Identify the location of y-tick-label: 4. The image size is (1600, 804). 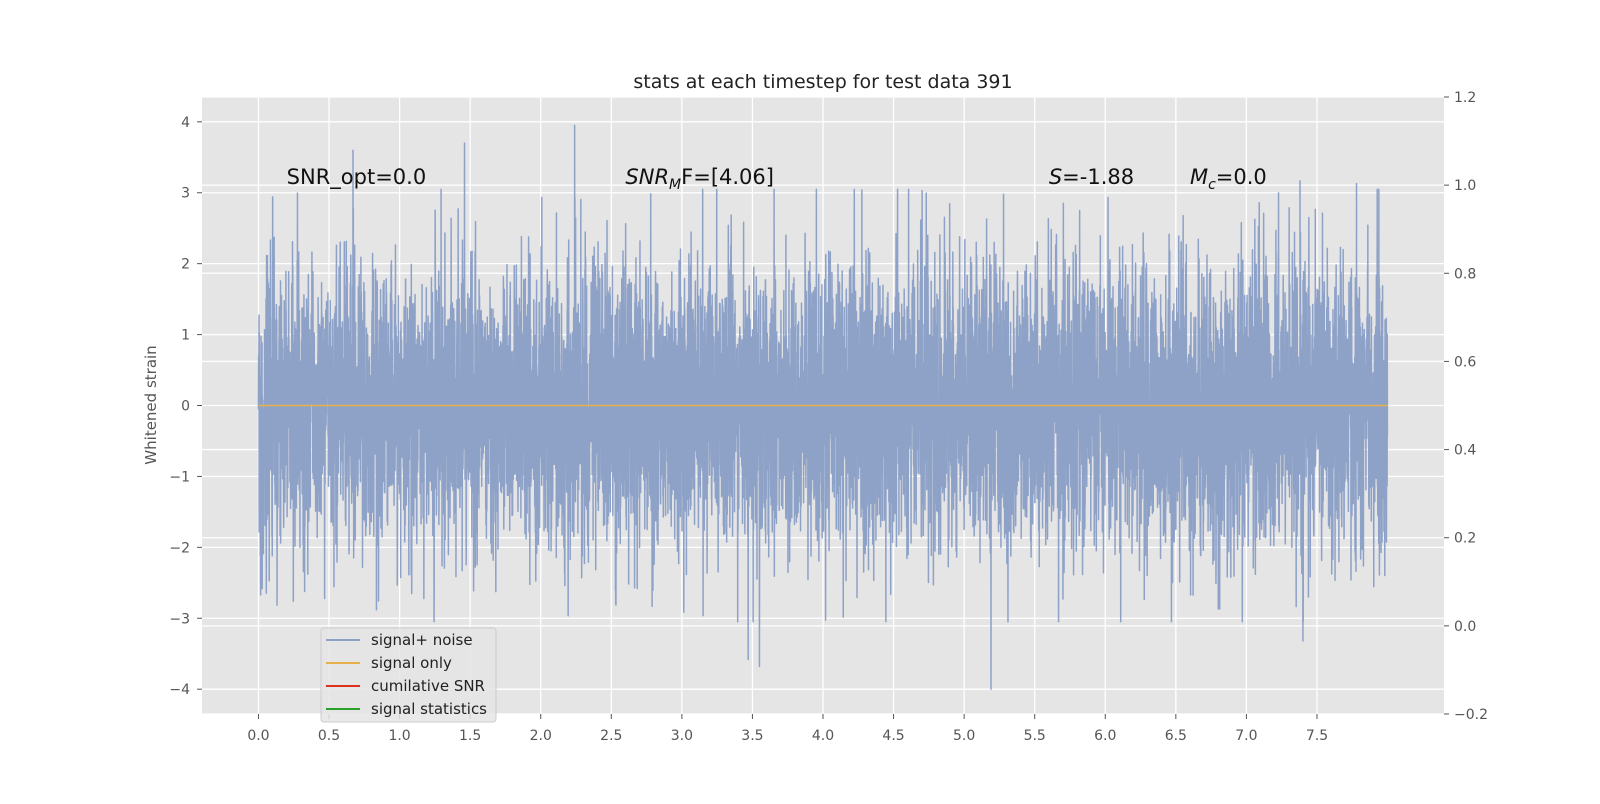
(185, 123).